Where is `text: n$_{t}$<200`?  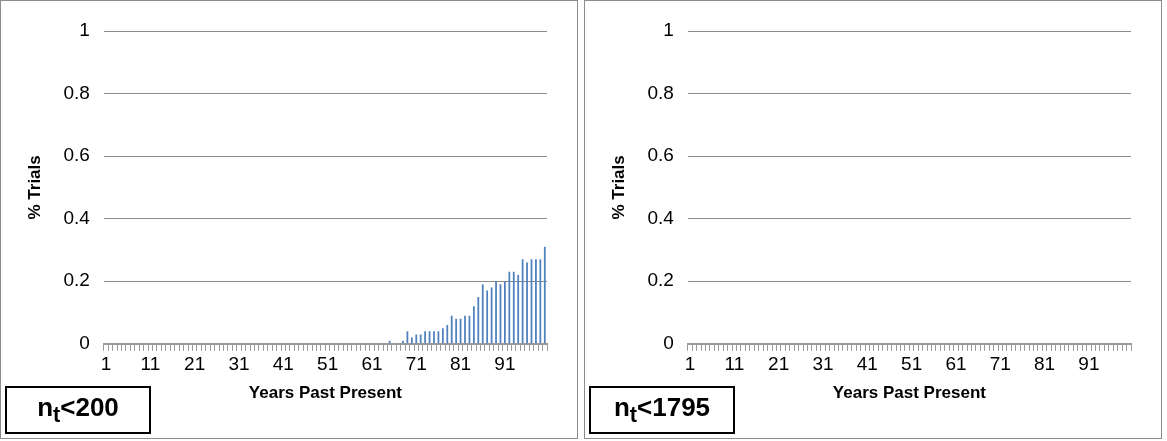 text: n$_{t}$<200 is located at coordinates (78, 410).